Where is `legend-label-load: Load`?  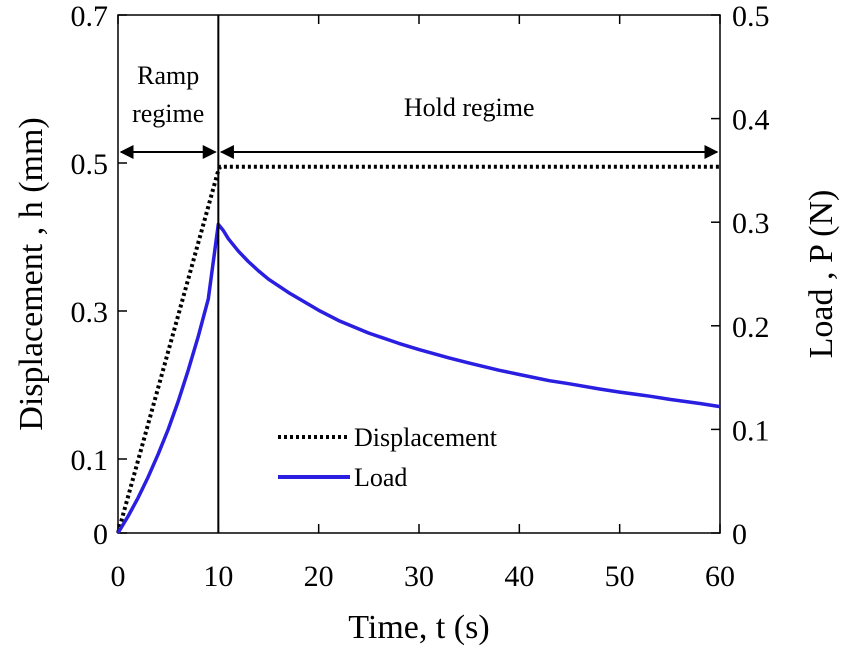
legend-label-load: Load is located at coordinates (380, 477).